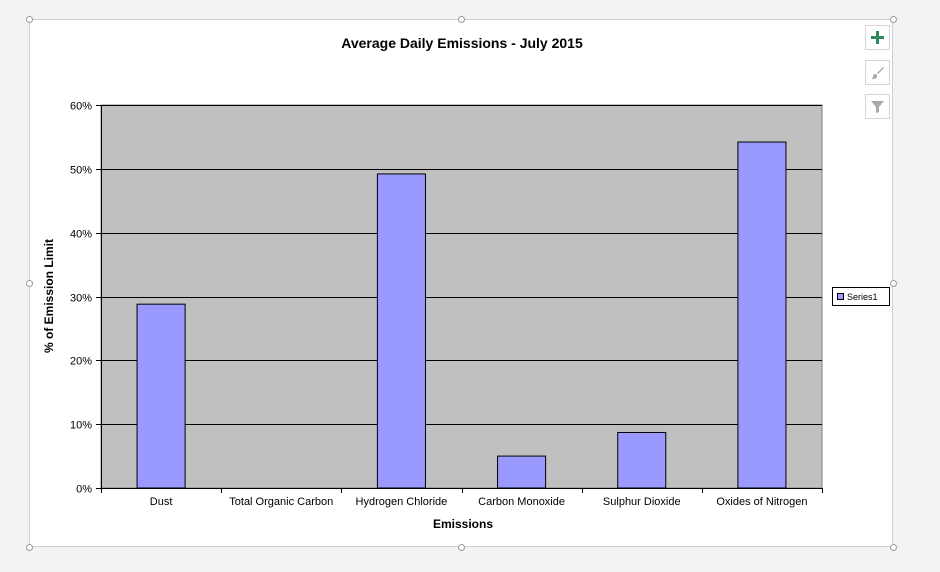 The image size is (940, 572). I want to click on chart-styles-button, so click(877, 72).